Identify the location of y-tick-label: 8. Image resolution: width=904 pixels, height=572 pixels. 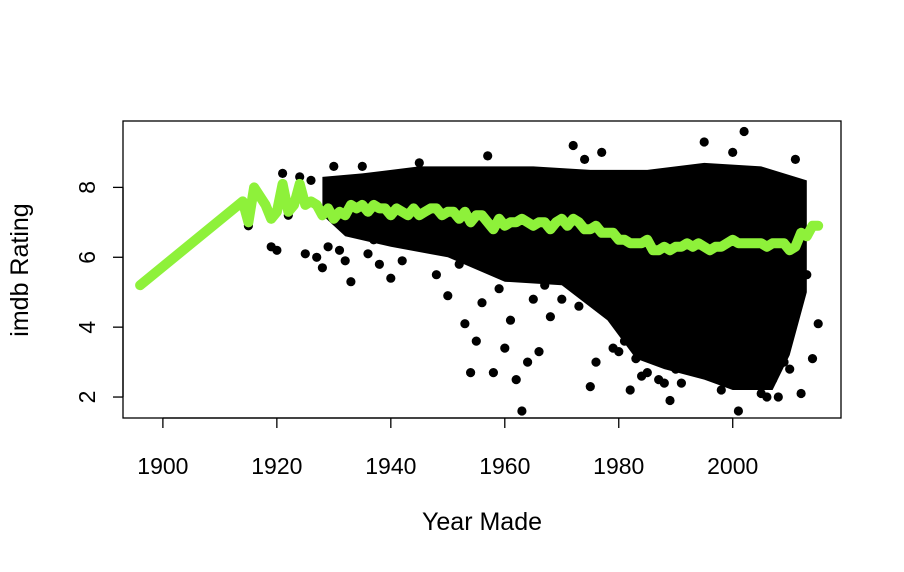
(87, 187).